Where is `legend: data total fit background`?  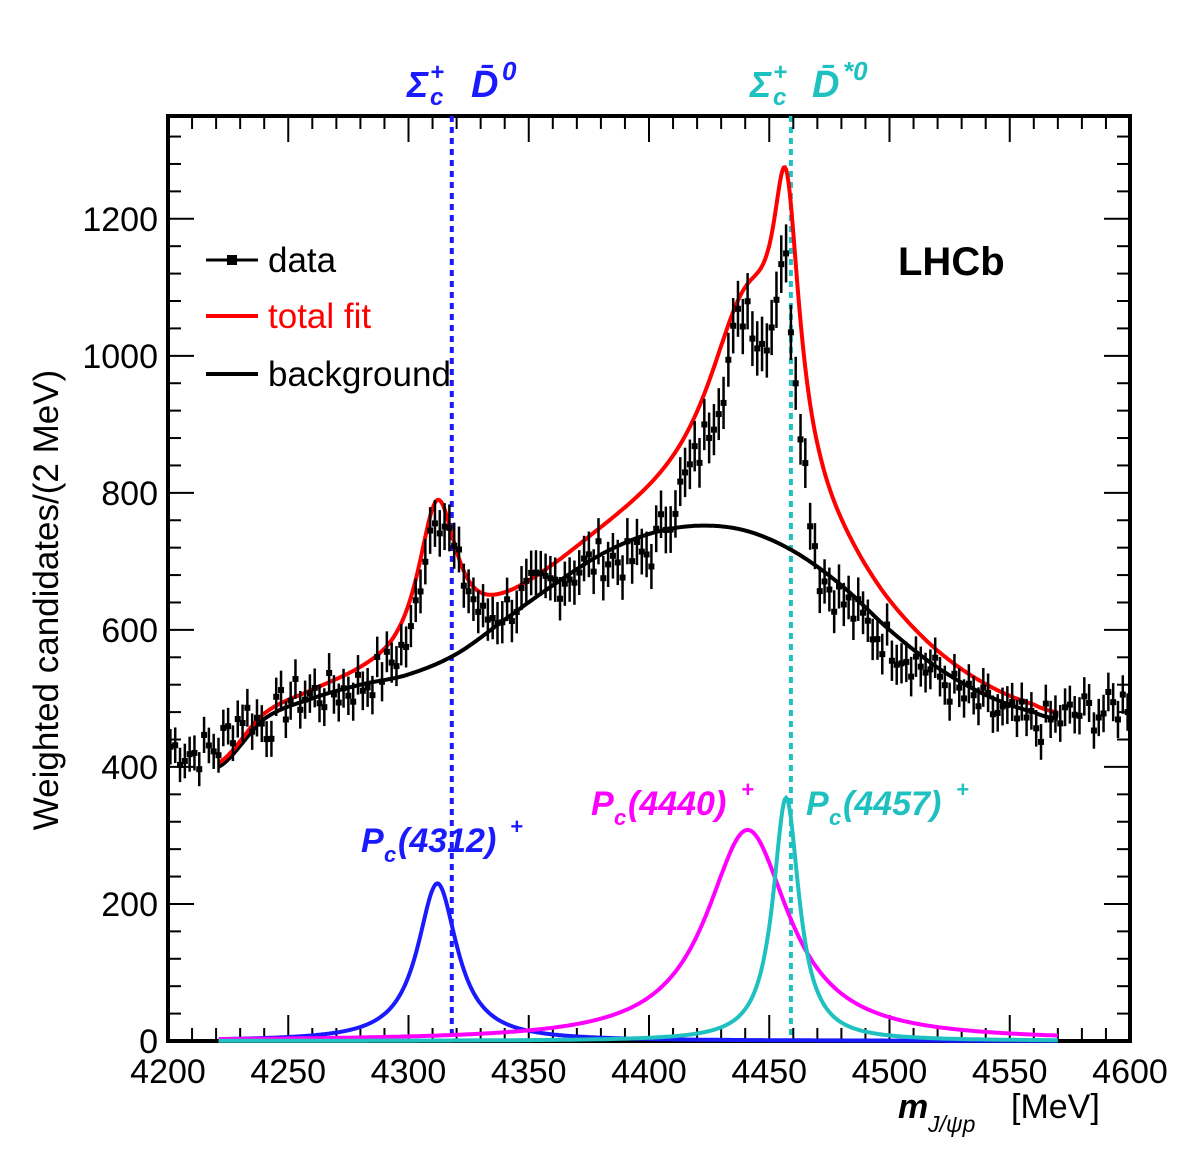 legend: data total fit background is located at coordinates (328, 317).